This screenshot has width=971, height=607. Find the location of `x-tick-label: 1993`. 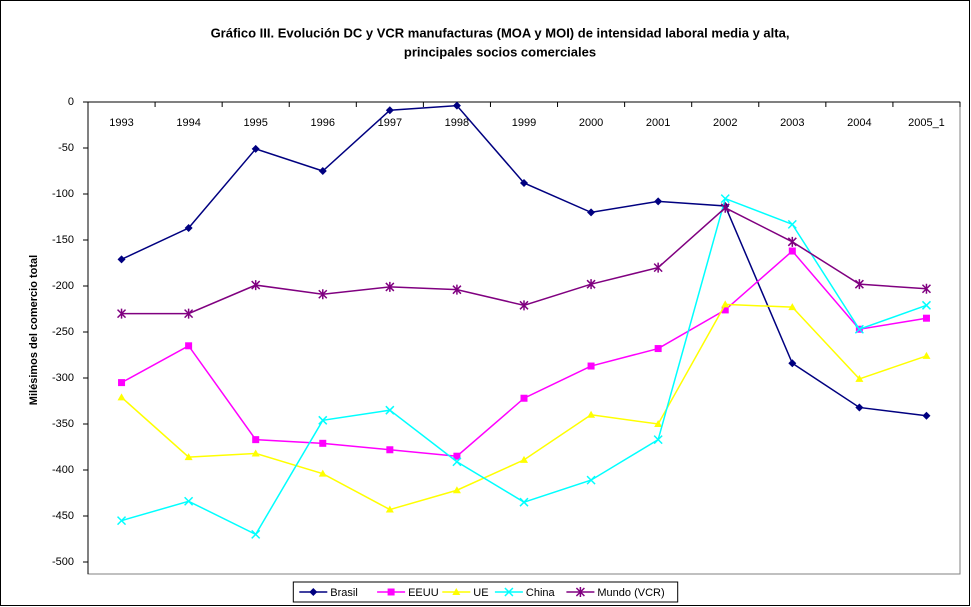

x-tick-label: 1993 is located at coordinates (121, 123).